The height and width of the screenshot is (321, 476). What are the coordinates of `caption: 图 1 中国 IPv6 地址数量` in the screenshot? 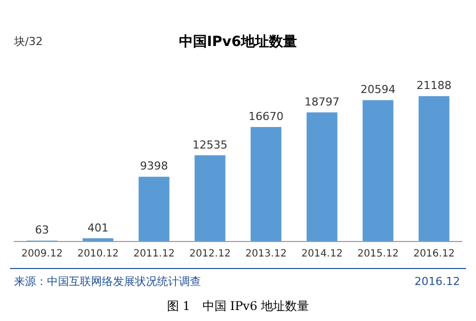 It's located at (238, 306).